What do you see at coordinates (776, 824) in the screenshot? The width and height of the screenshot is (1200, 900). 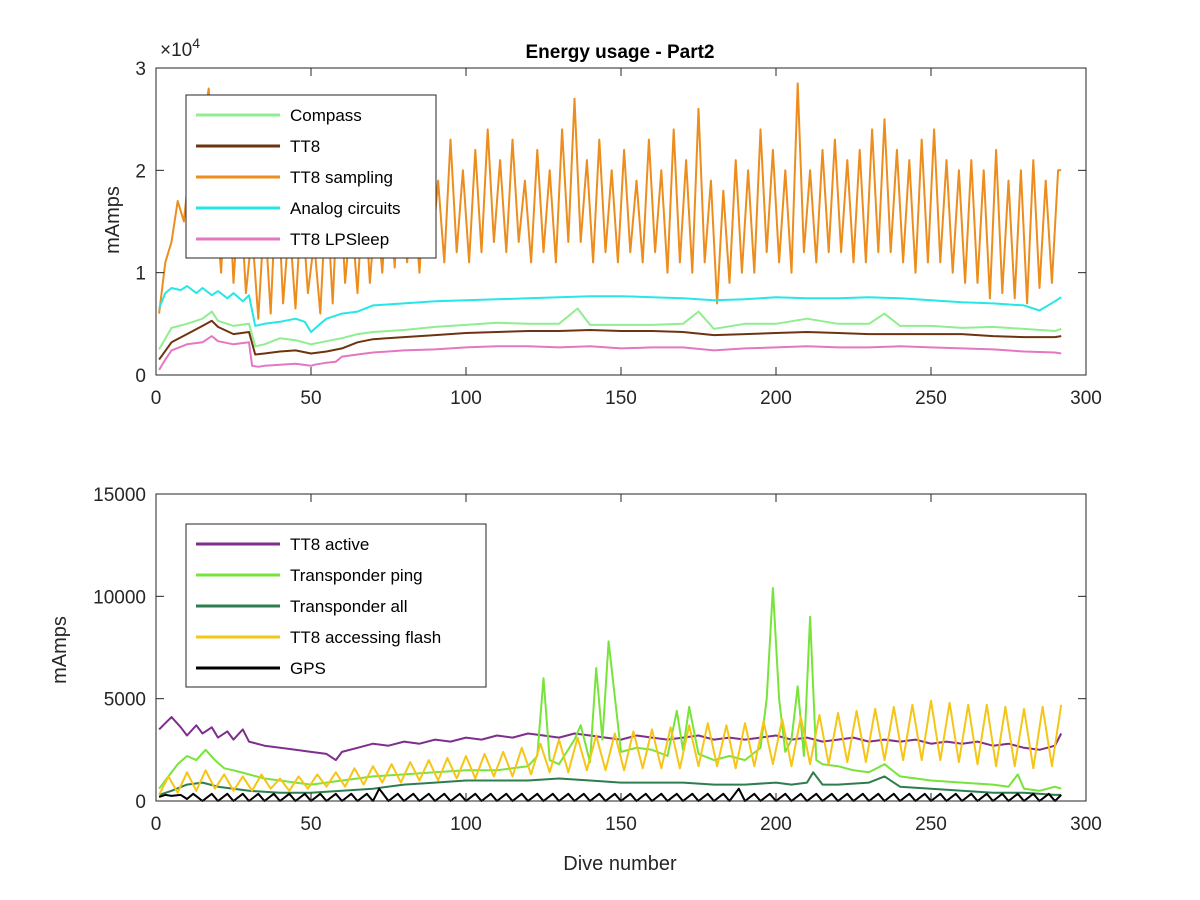 I see `bottom-x-tick-label: 200` at bounding box center [776, 824].